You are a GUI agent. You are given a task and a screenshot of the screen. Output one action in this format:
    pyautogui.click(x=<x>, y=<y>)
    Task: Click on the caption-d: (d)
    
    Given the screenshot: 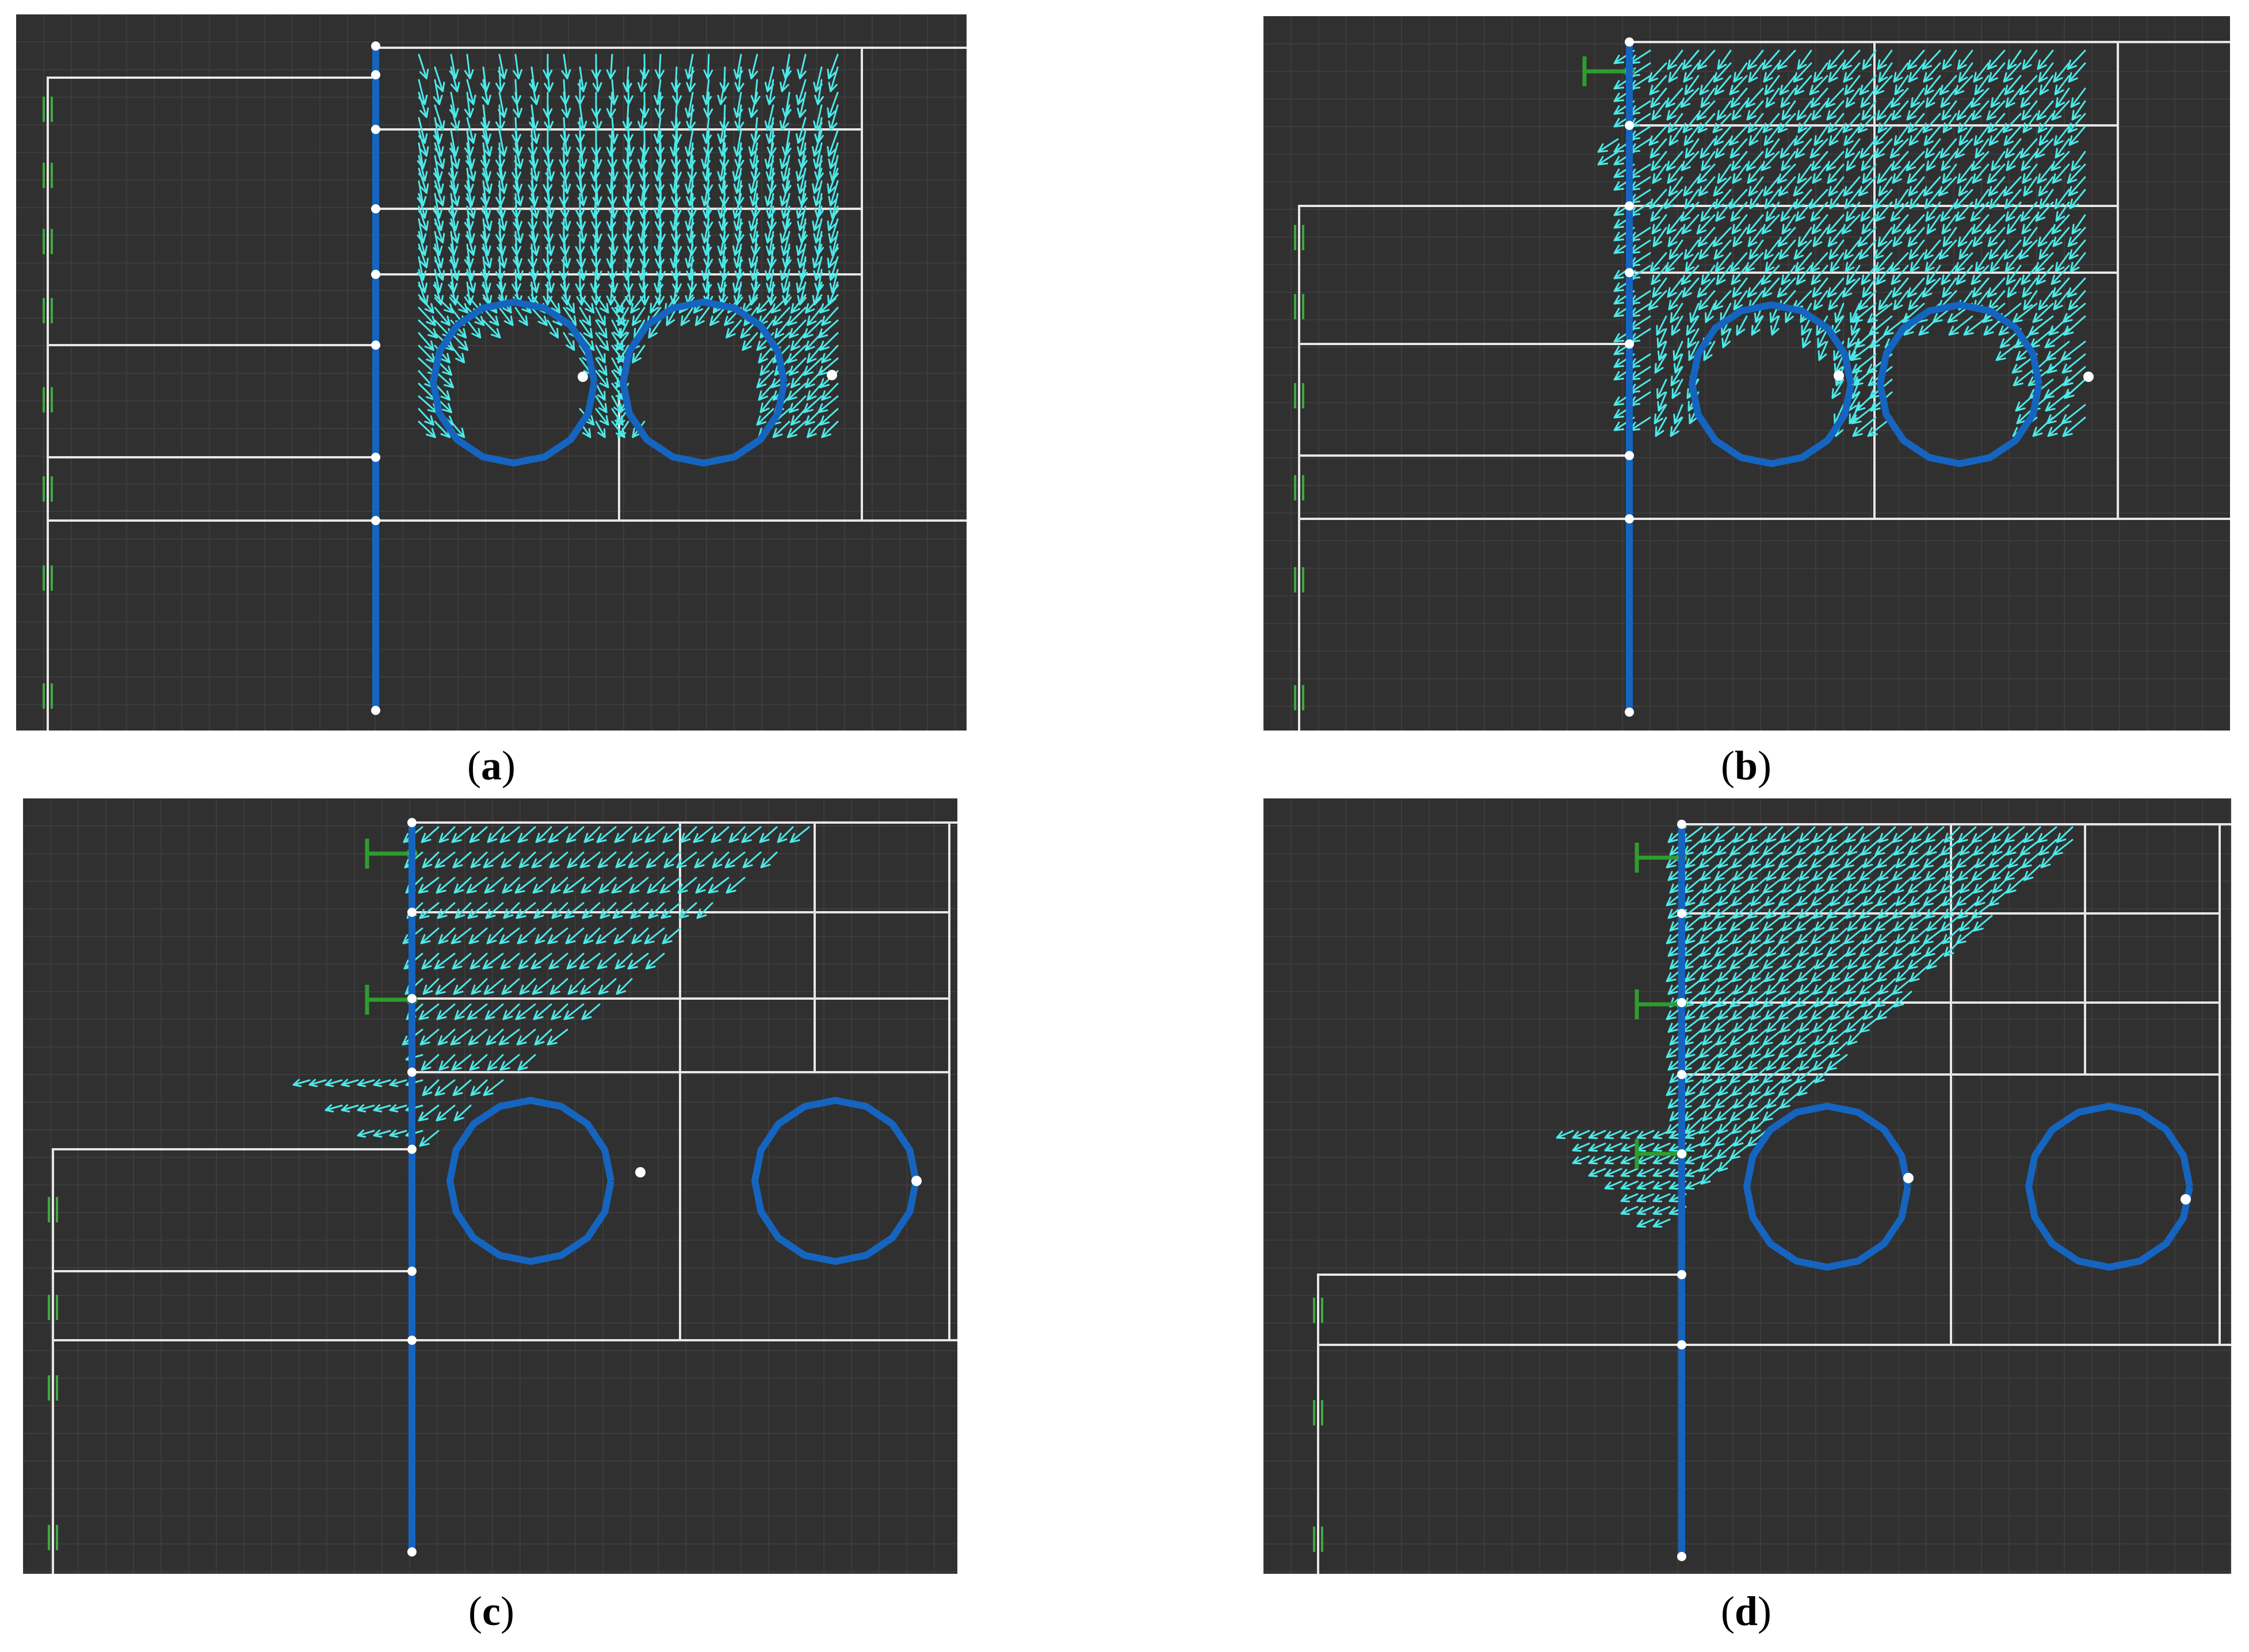 What is the action you would take?
    pyautogui.click(x=1745, y=1611)
    